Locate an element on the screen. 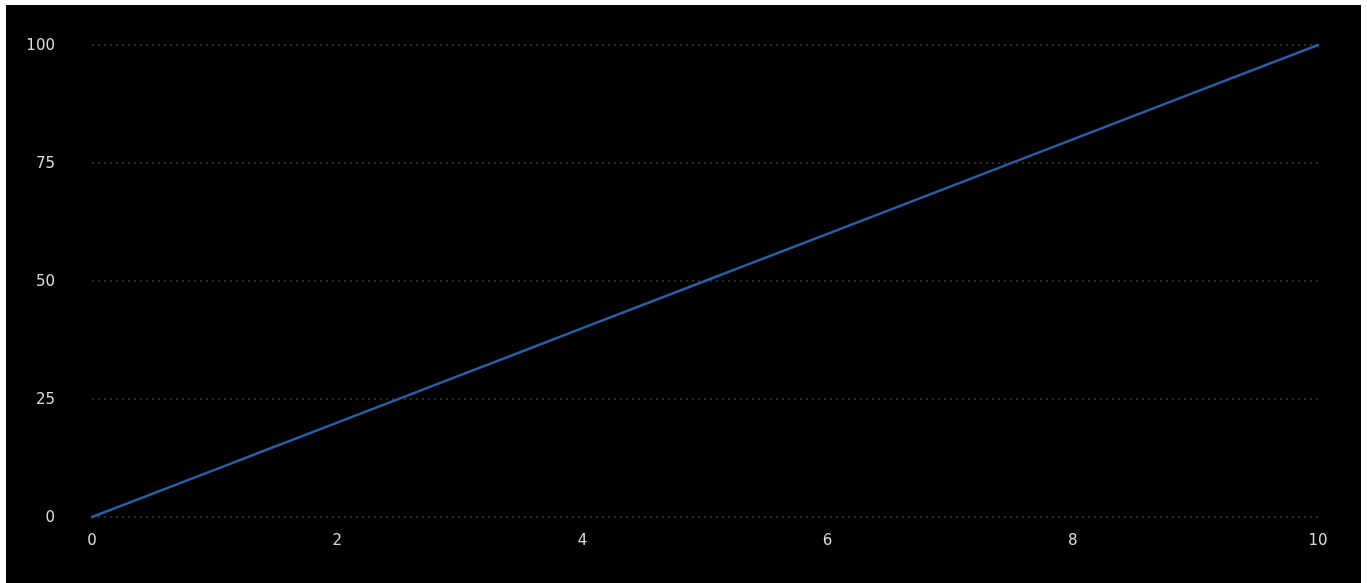 Image resolution: width=1367 pixels, height=583 pixels. y-tick-label: 75 is located at coordinates (45, 163).